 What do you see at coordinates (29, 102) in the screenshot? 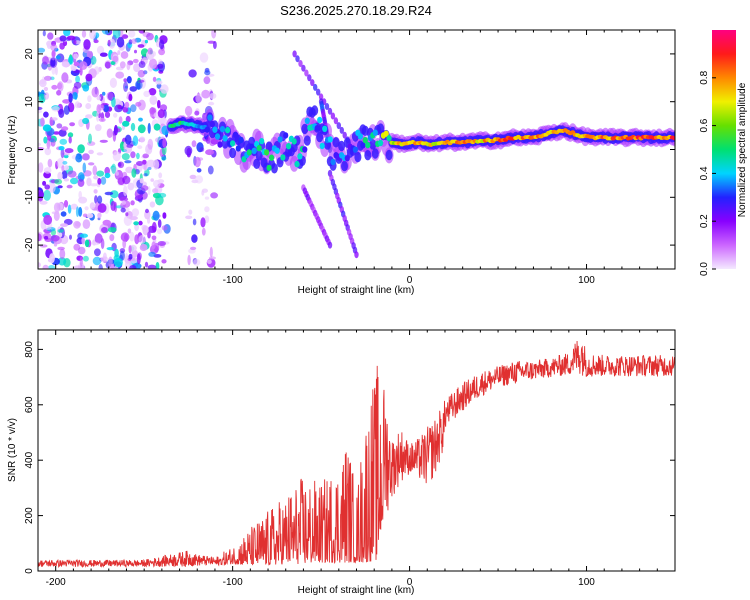
I see `y-tick-label: 10` at bounding box center [29, 102].